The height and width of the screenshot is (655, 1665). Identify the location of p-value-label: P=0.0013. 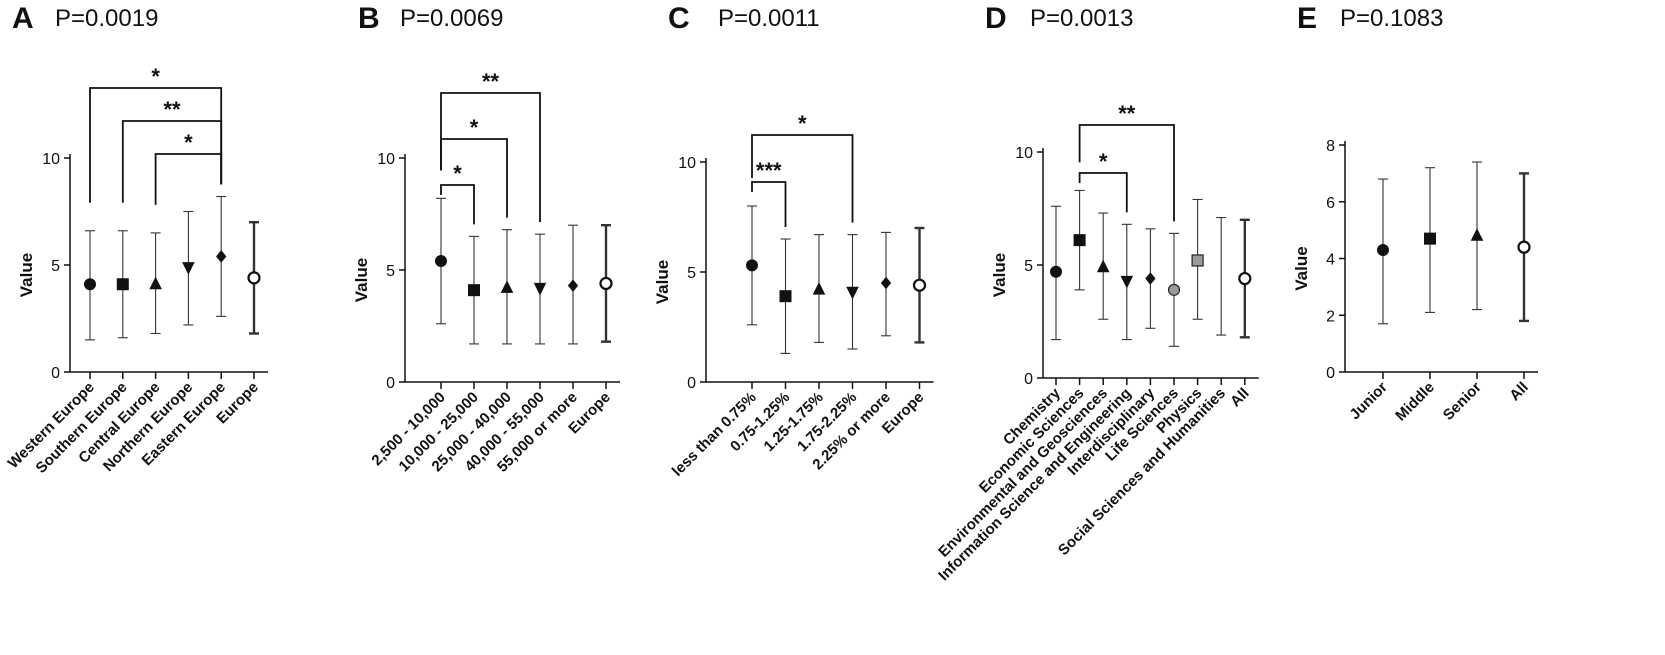
(1081, 18).